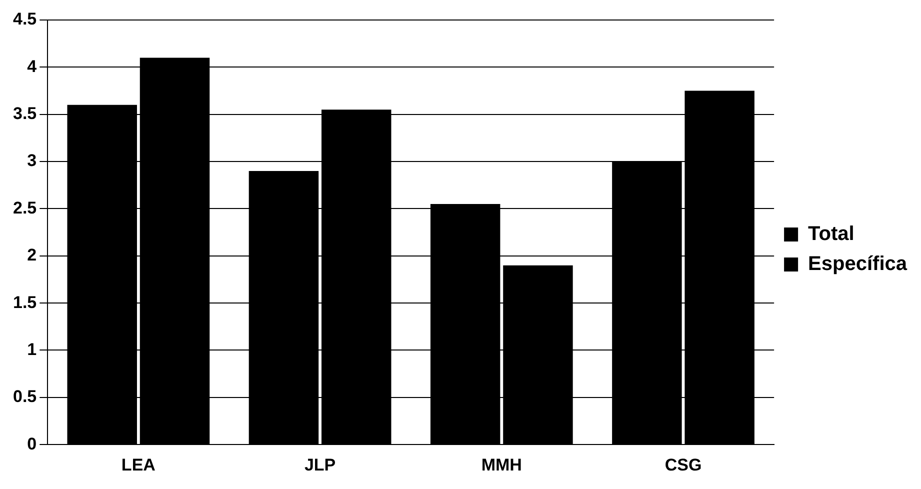  Describe the element at coordinates (32, 66) in the screenshot. I see `y-tick-label: 4` at that location.